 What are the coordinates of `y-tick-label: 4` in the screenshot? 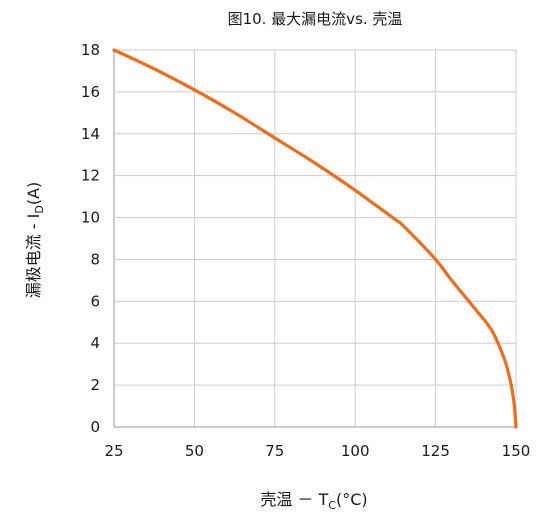 It's located at (95, 343).